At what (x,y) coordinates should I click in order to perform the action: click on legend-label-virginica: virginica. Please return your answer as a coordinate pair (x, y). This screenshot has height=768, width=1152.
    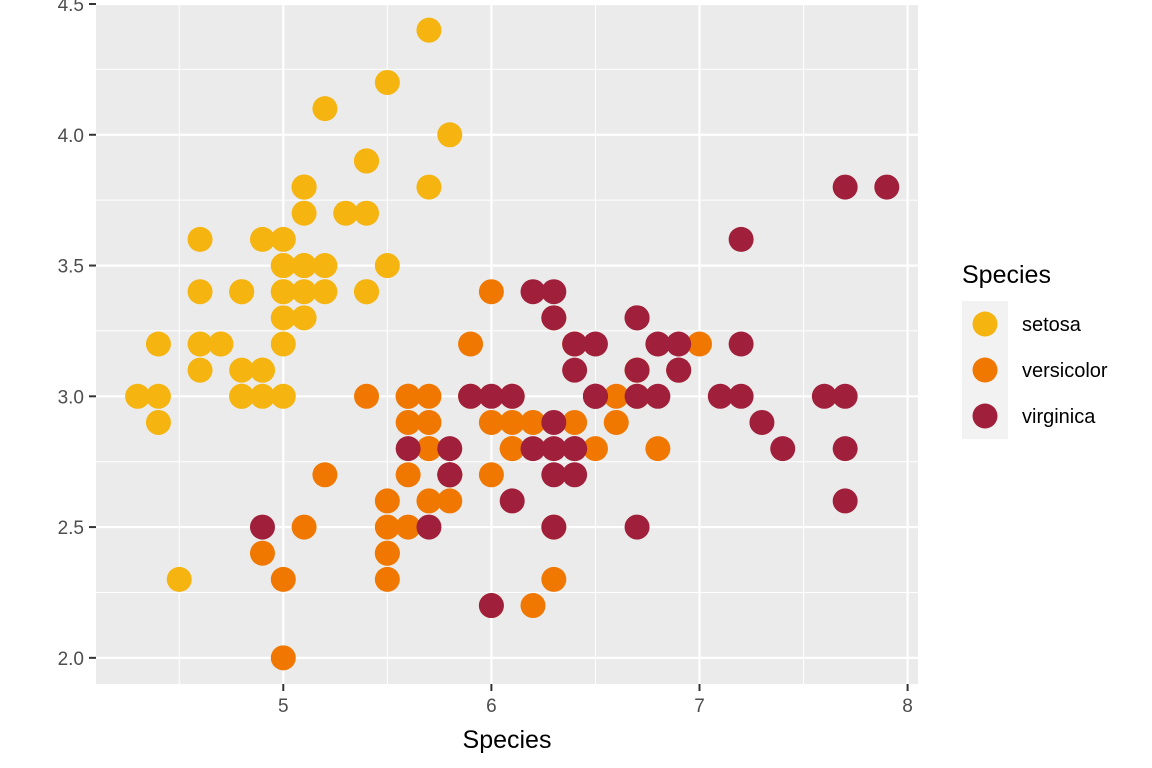
    Looking at the image, I should click on (1059, 417).